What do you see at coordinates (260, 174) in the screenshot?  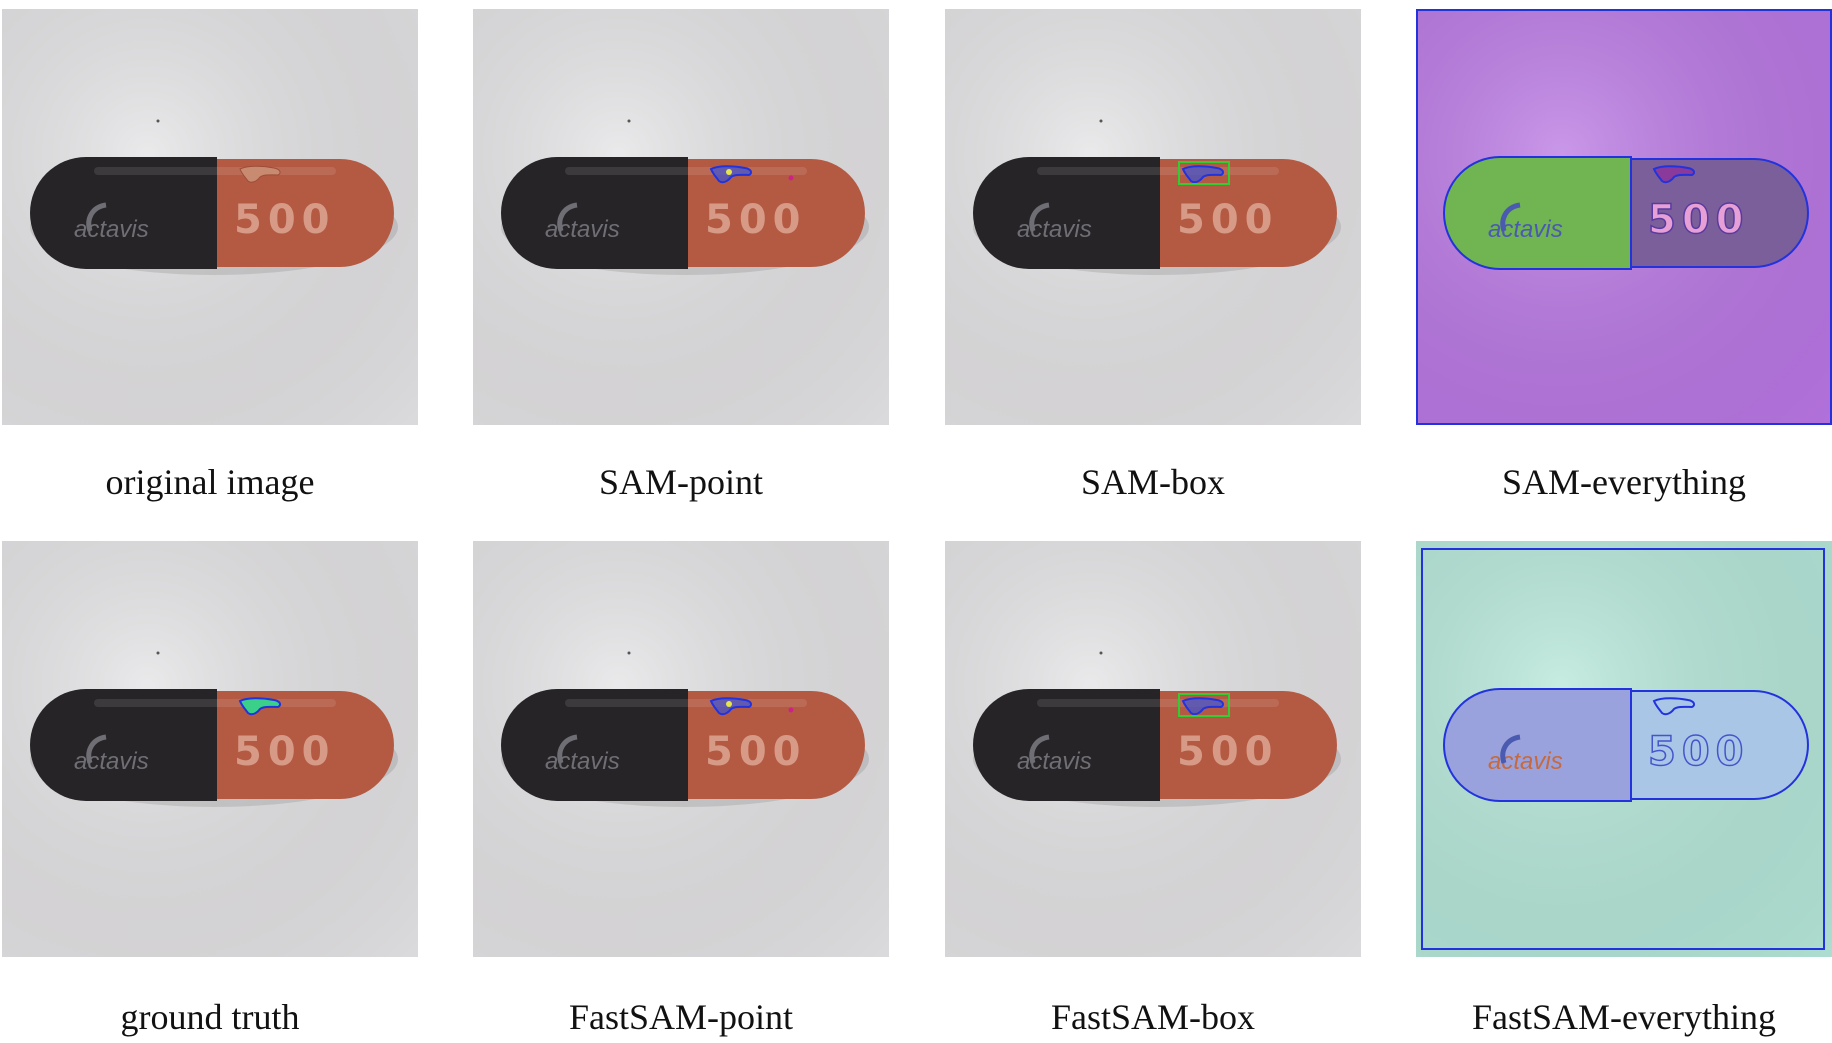 I see `defect-region` at bounding box center [260, 174].